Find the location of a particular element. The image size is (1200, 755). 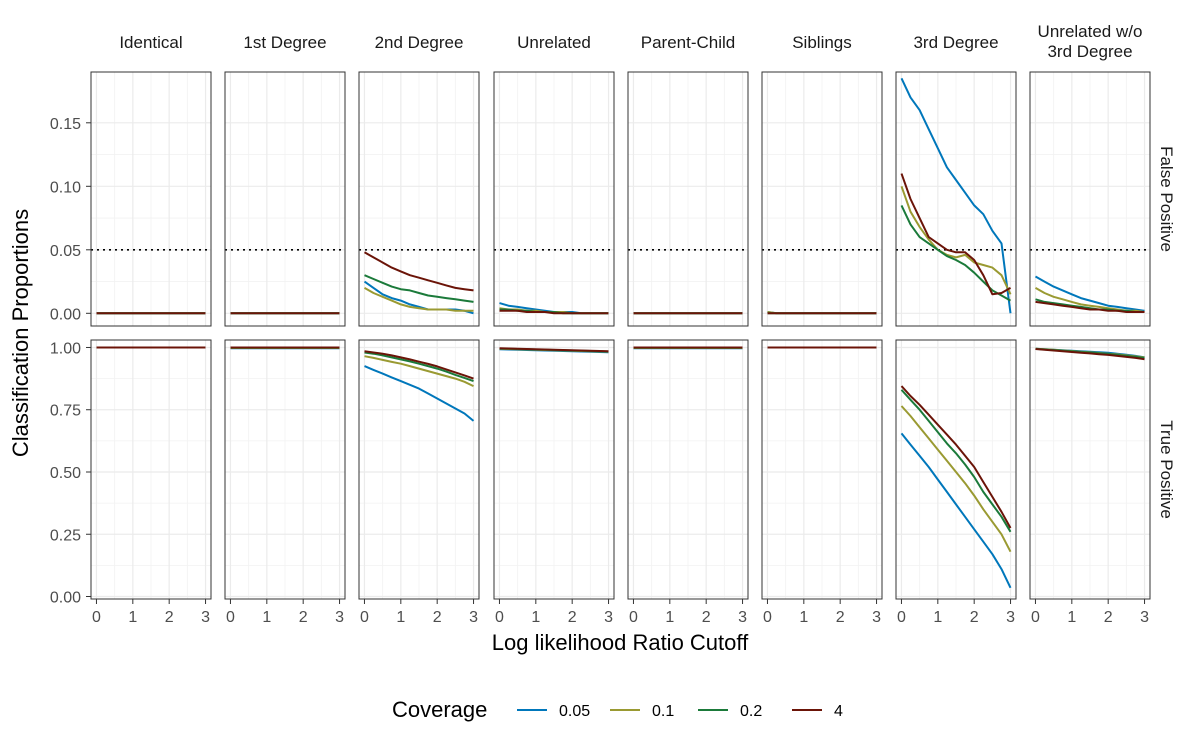

legend-item-4: 4 is located at coordinates (817, 711).